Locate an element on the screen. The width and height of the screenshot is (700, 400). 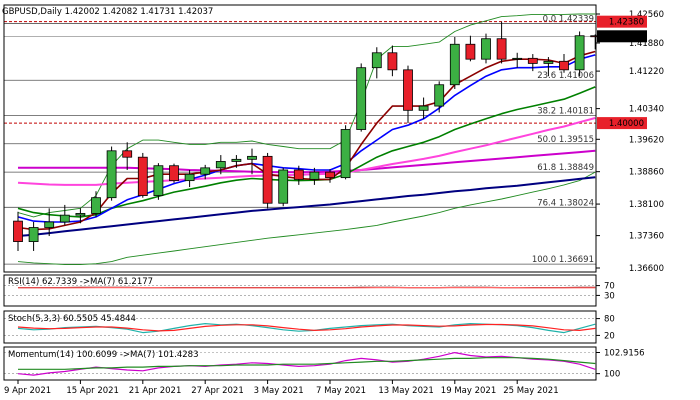
price-tick-label: 1.39620 is located at coordinates (646, 140).